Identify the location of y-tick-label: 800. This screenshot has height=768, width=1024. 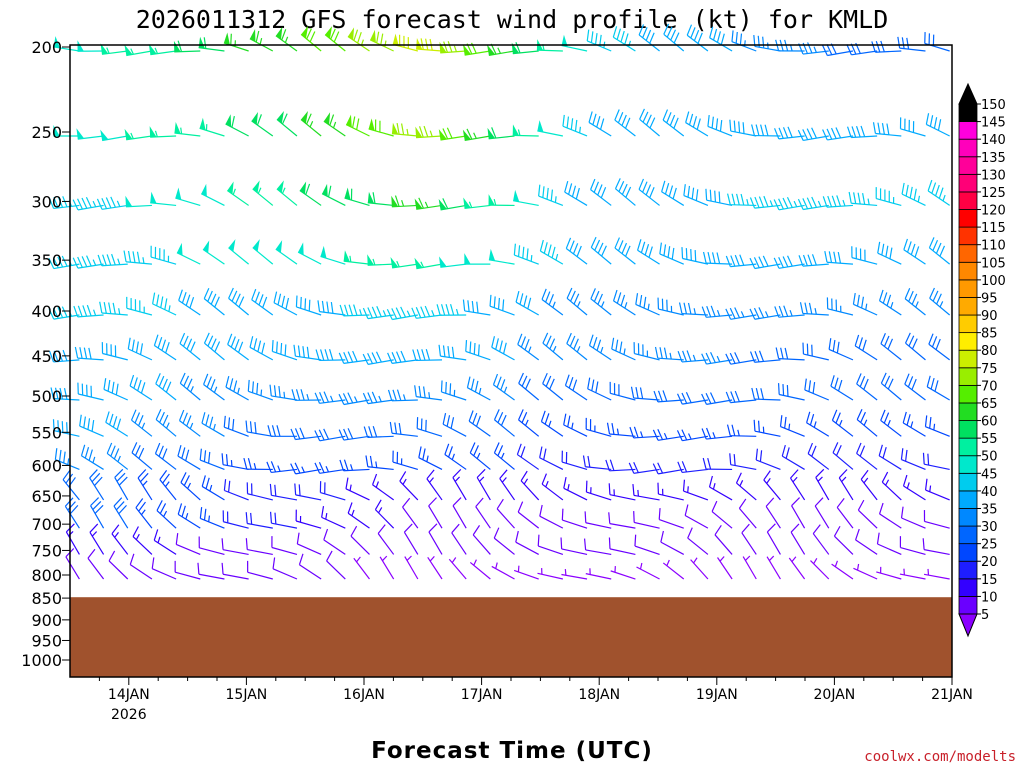
(46, 575).